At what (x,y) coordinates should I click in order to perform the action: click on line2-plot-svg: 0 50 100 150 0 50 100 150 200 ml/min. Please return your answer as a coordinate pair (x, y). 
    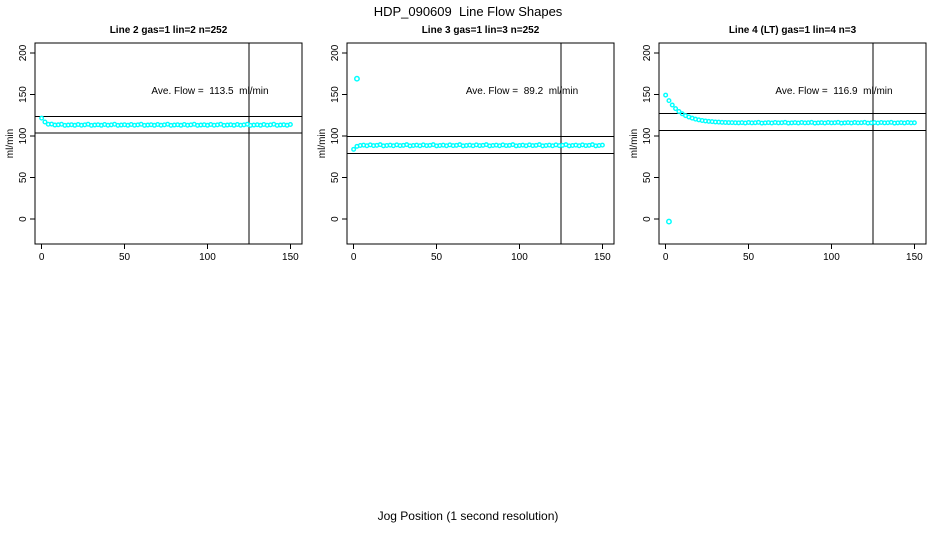
    Looking at the image, I should click on (154, 152).